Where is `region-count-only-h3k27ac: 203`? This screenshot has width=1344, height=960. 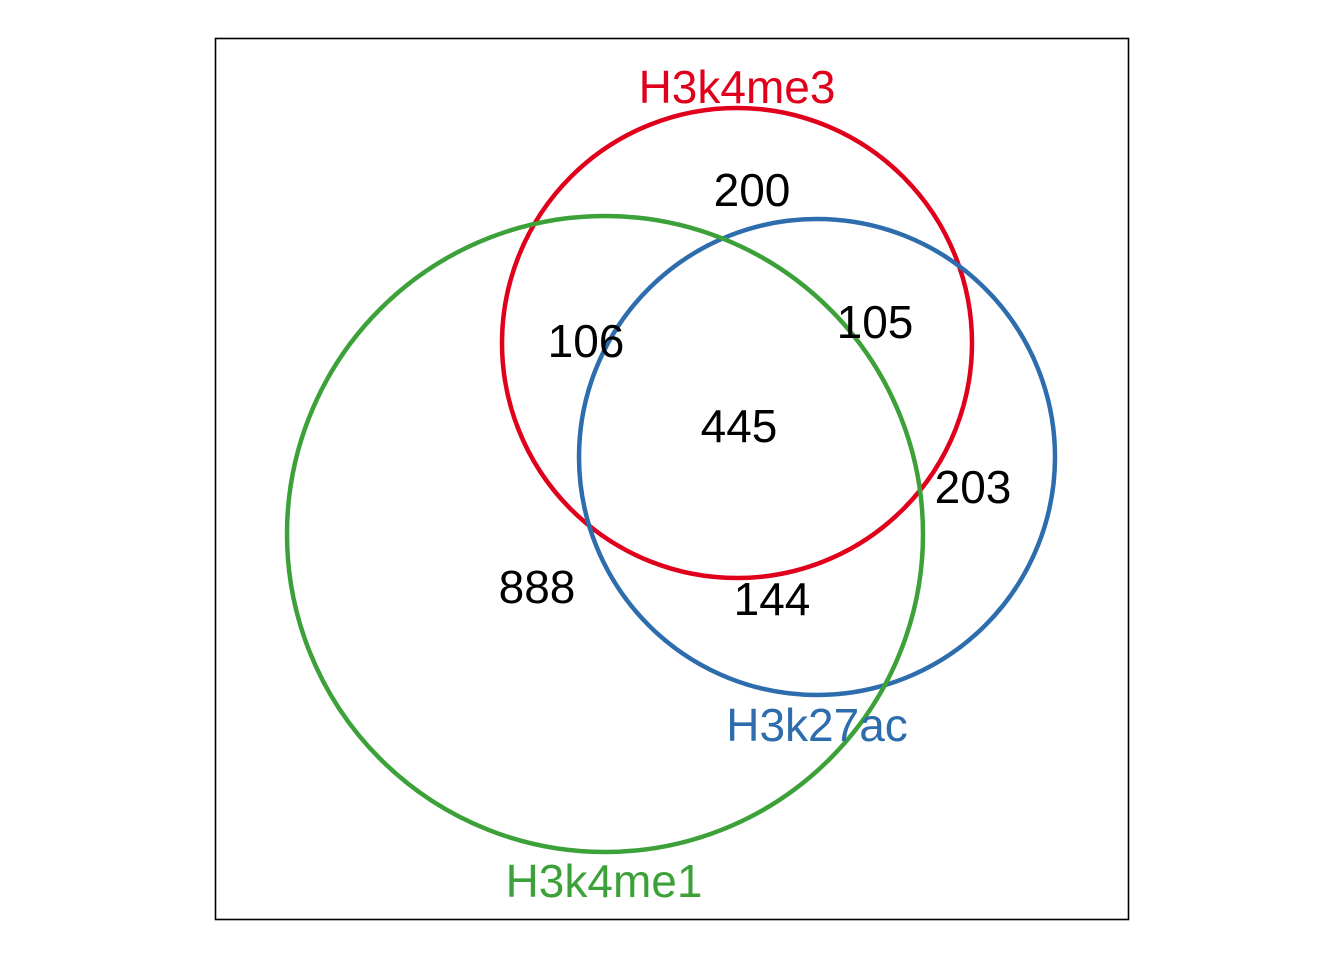 region-count-only-h3k27ac: 203 is located at coordinates (973, 487).